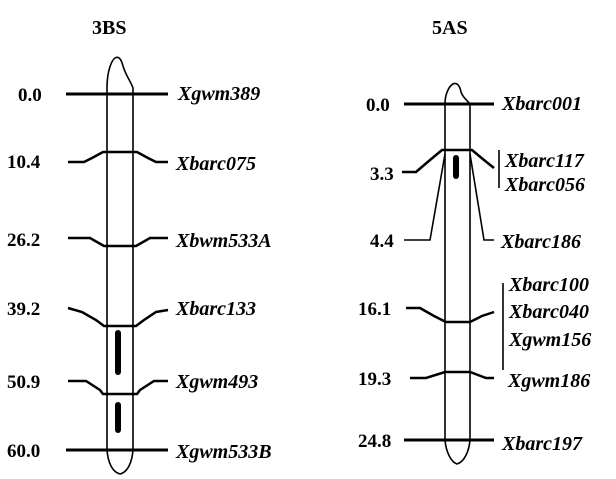  What do you see at coordinates (23, 240) in the screenshot?
I see `position-label: 26.2` at bounding box center [23, 240].